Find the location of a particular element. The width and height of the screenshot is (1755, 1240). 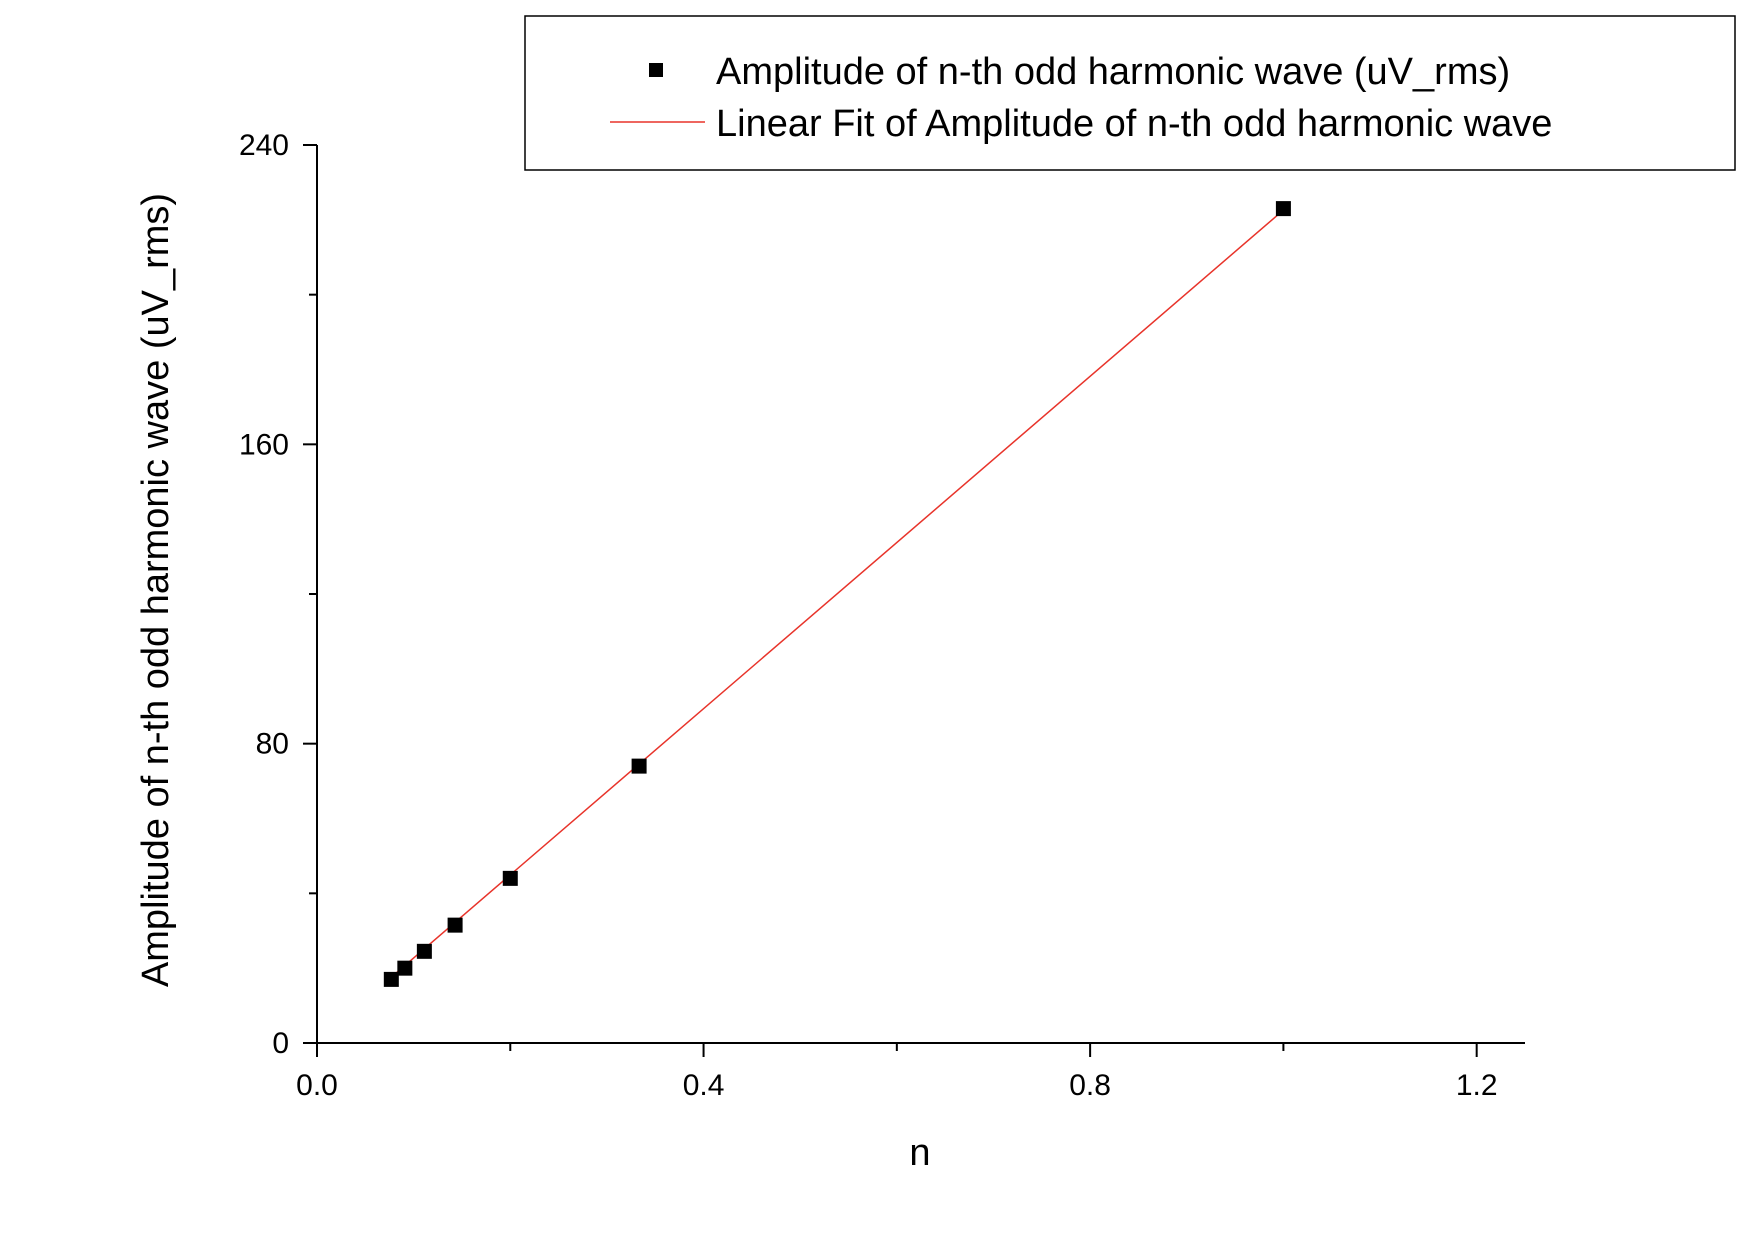

legend-box is located at coordinates (1130, 93).